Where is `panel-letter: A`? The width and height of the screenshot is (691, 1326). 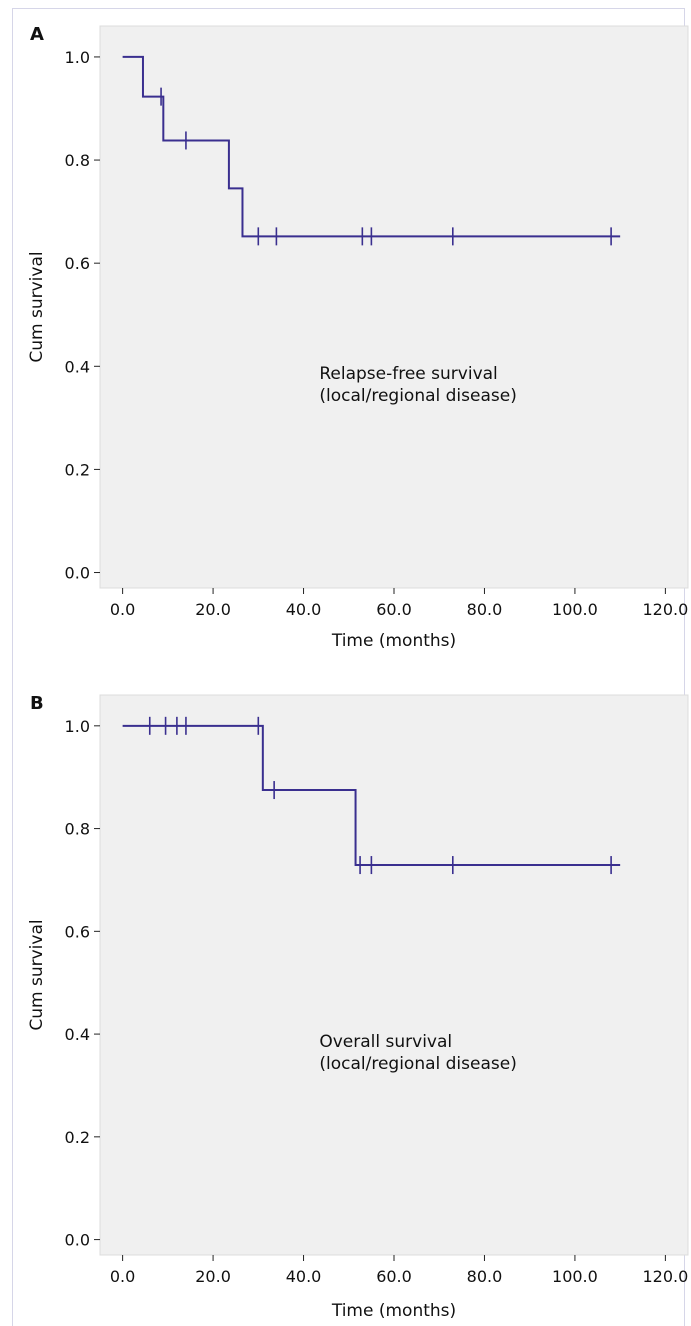
panel-letter: A is located at coordinates (37, 34).